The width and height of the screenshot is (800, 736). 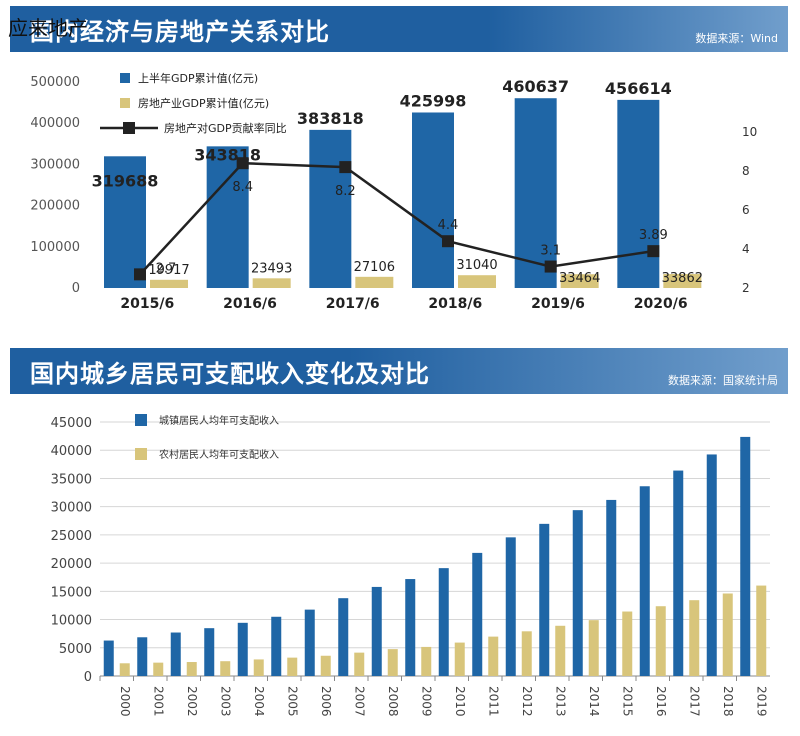 What do you see at coordinates (661, 701) in the screenshot?
I see `x-tick-label: 2016` at bounding box center [661, 701].